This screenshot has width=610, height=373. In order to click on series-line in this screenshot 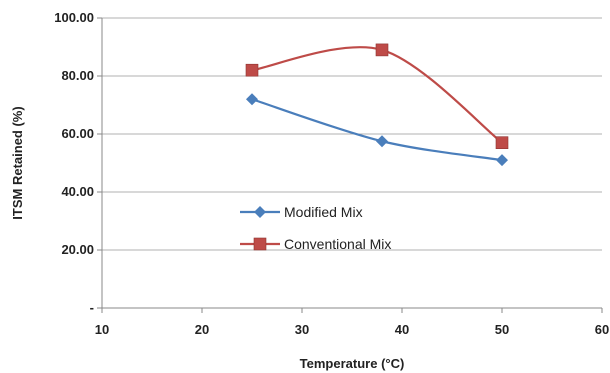, I will do `click(377, 95)`.